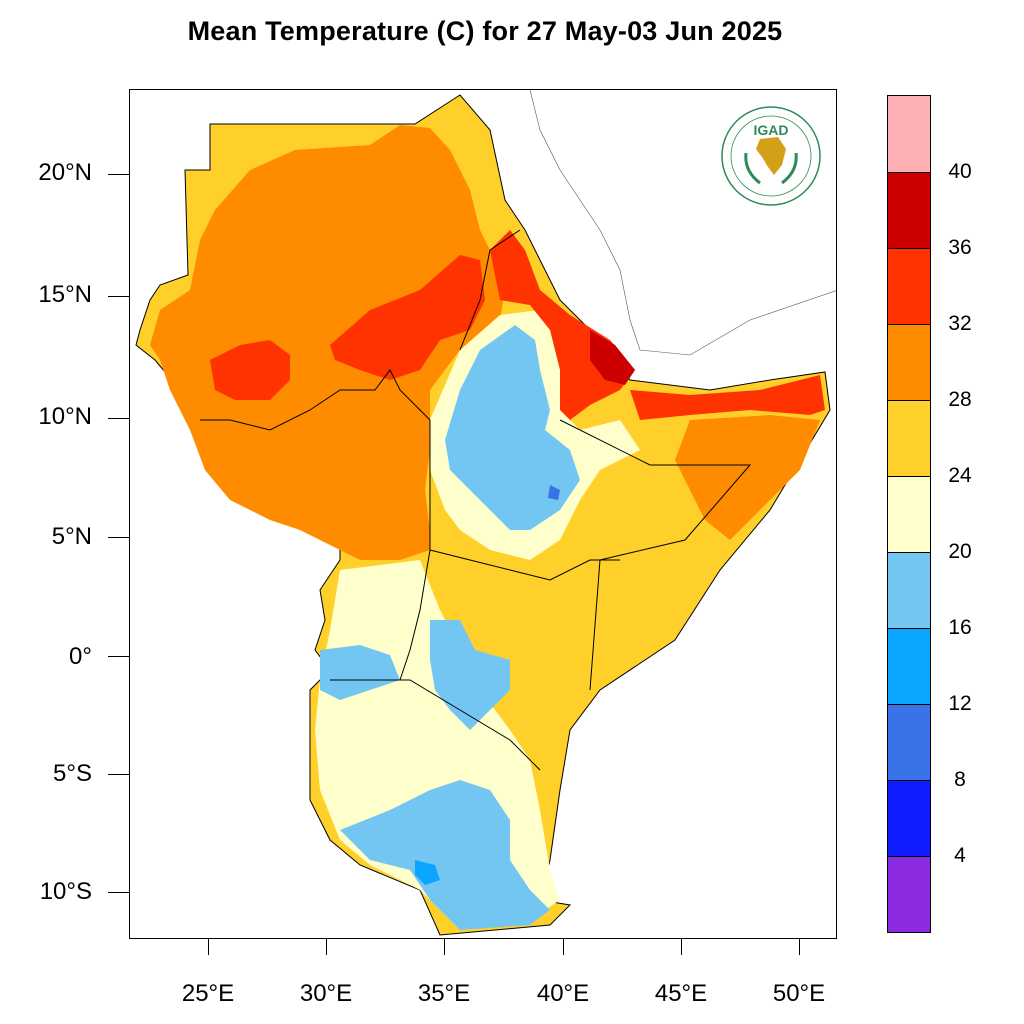  What do you see at coordinates (445, 855) in the screenshot?
I see `temp-zone-16-20-tanzania` at bounding box center [445, 855].